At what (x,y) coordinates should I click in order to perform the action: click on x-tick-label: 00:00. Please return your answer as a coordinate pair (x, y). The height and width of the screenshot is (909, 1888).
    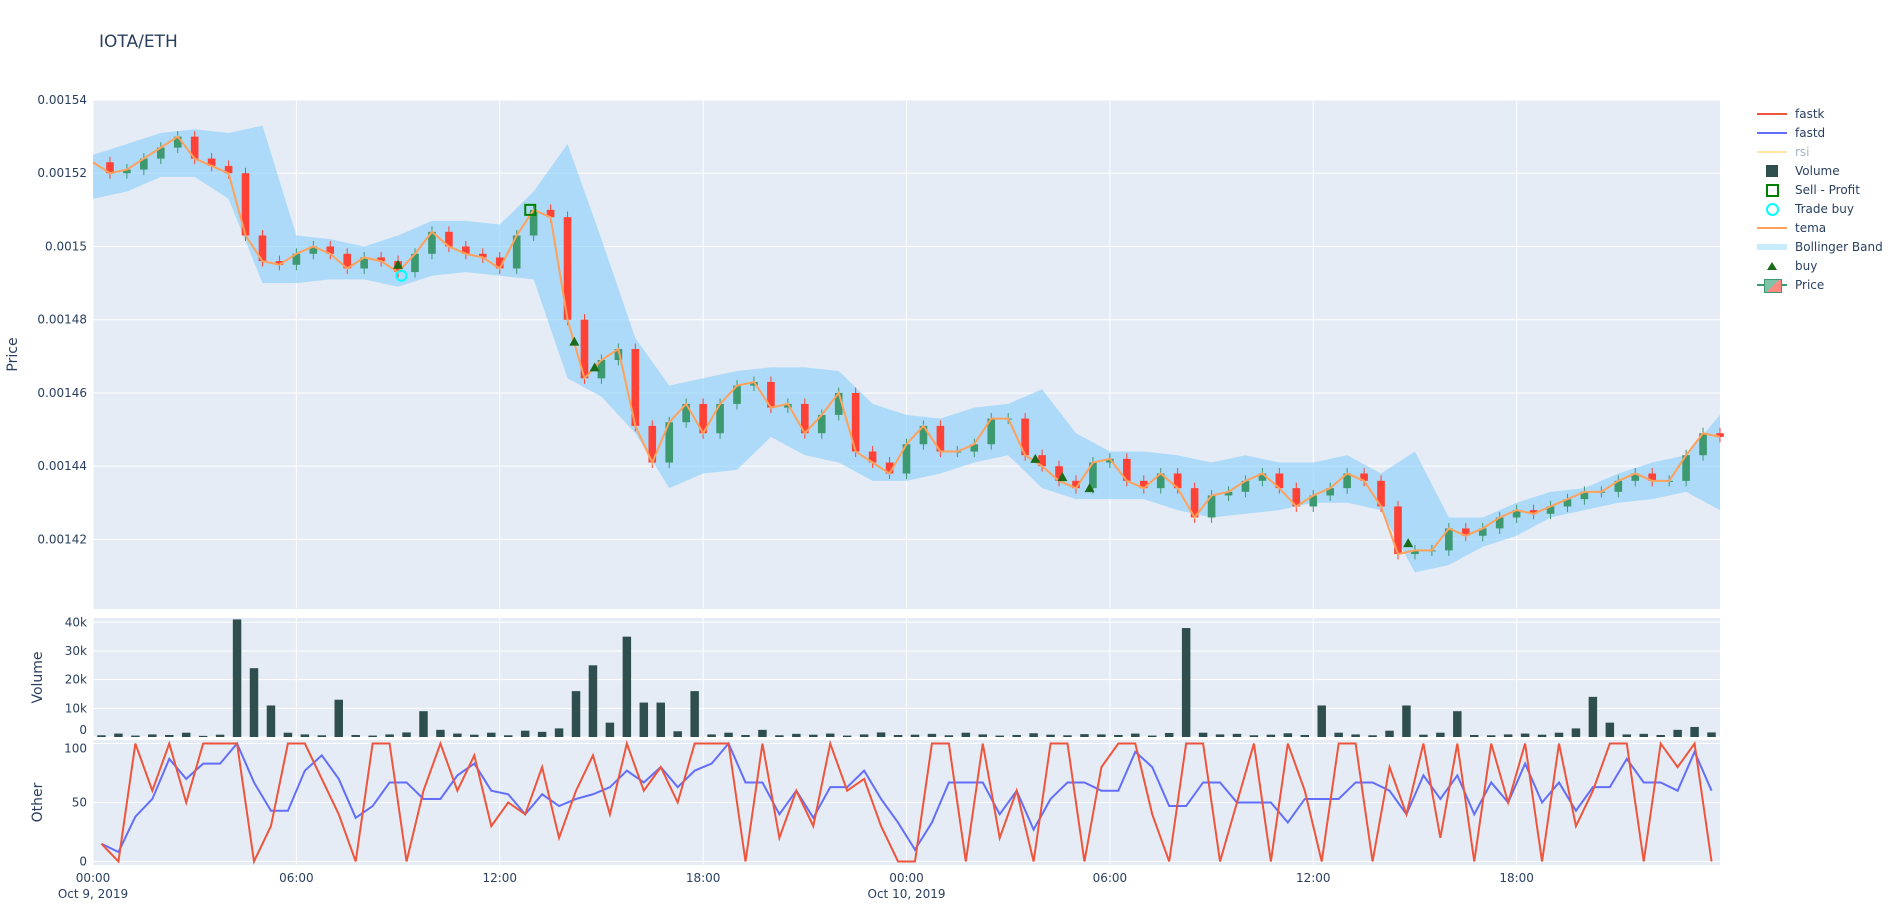
    Looking at the image, I should click on (906, 878).